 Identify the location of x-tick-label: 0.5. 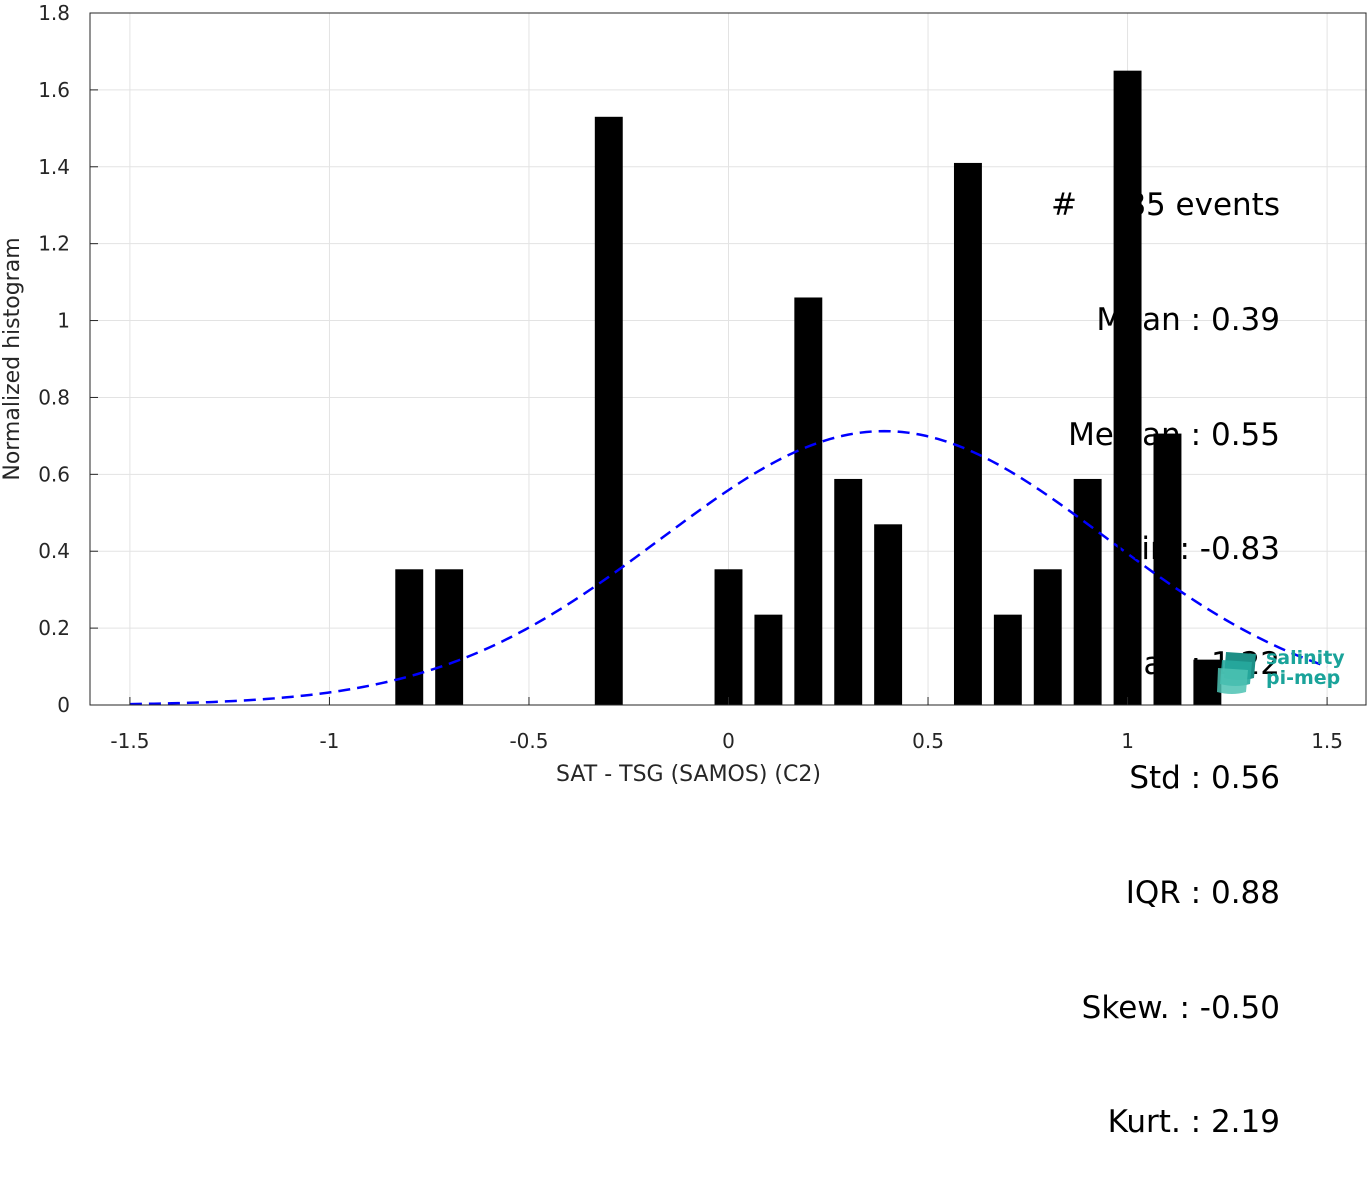
(928, 741).